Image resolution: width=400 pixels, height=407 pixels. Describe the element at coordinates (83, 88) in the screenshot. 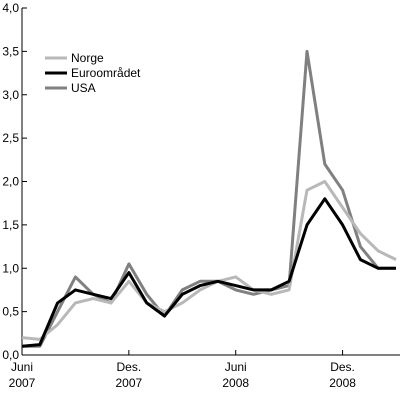

I see `legend-label: USA` at that location.